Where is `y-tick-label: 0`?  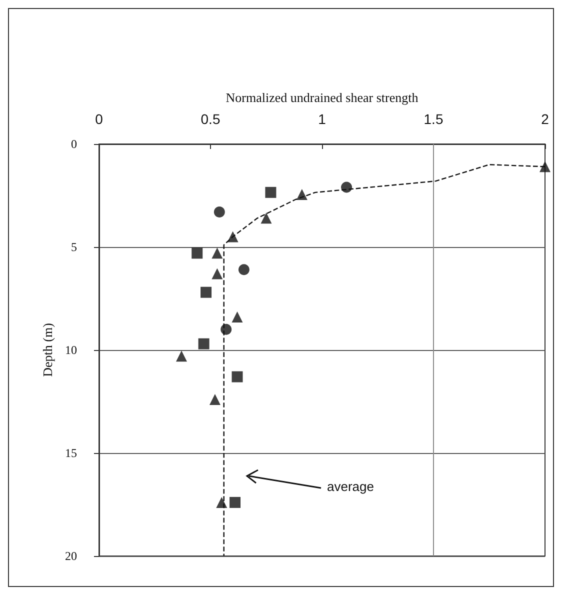 y-tick-label: 0 is located at coordinates (74, 144).